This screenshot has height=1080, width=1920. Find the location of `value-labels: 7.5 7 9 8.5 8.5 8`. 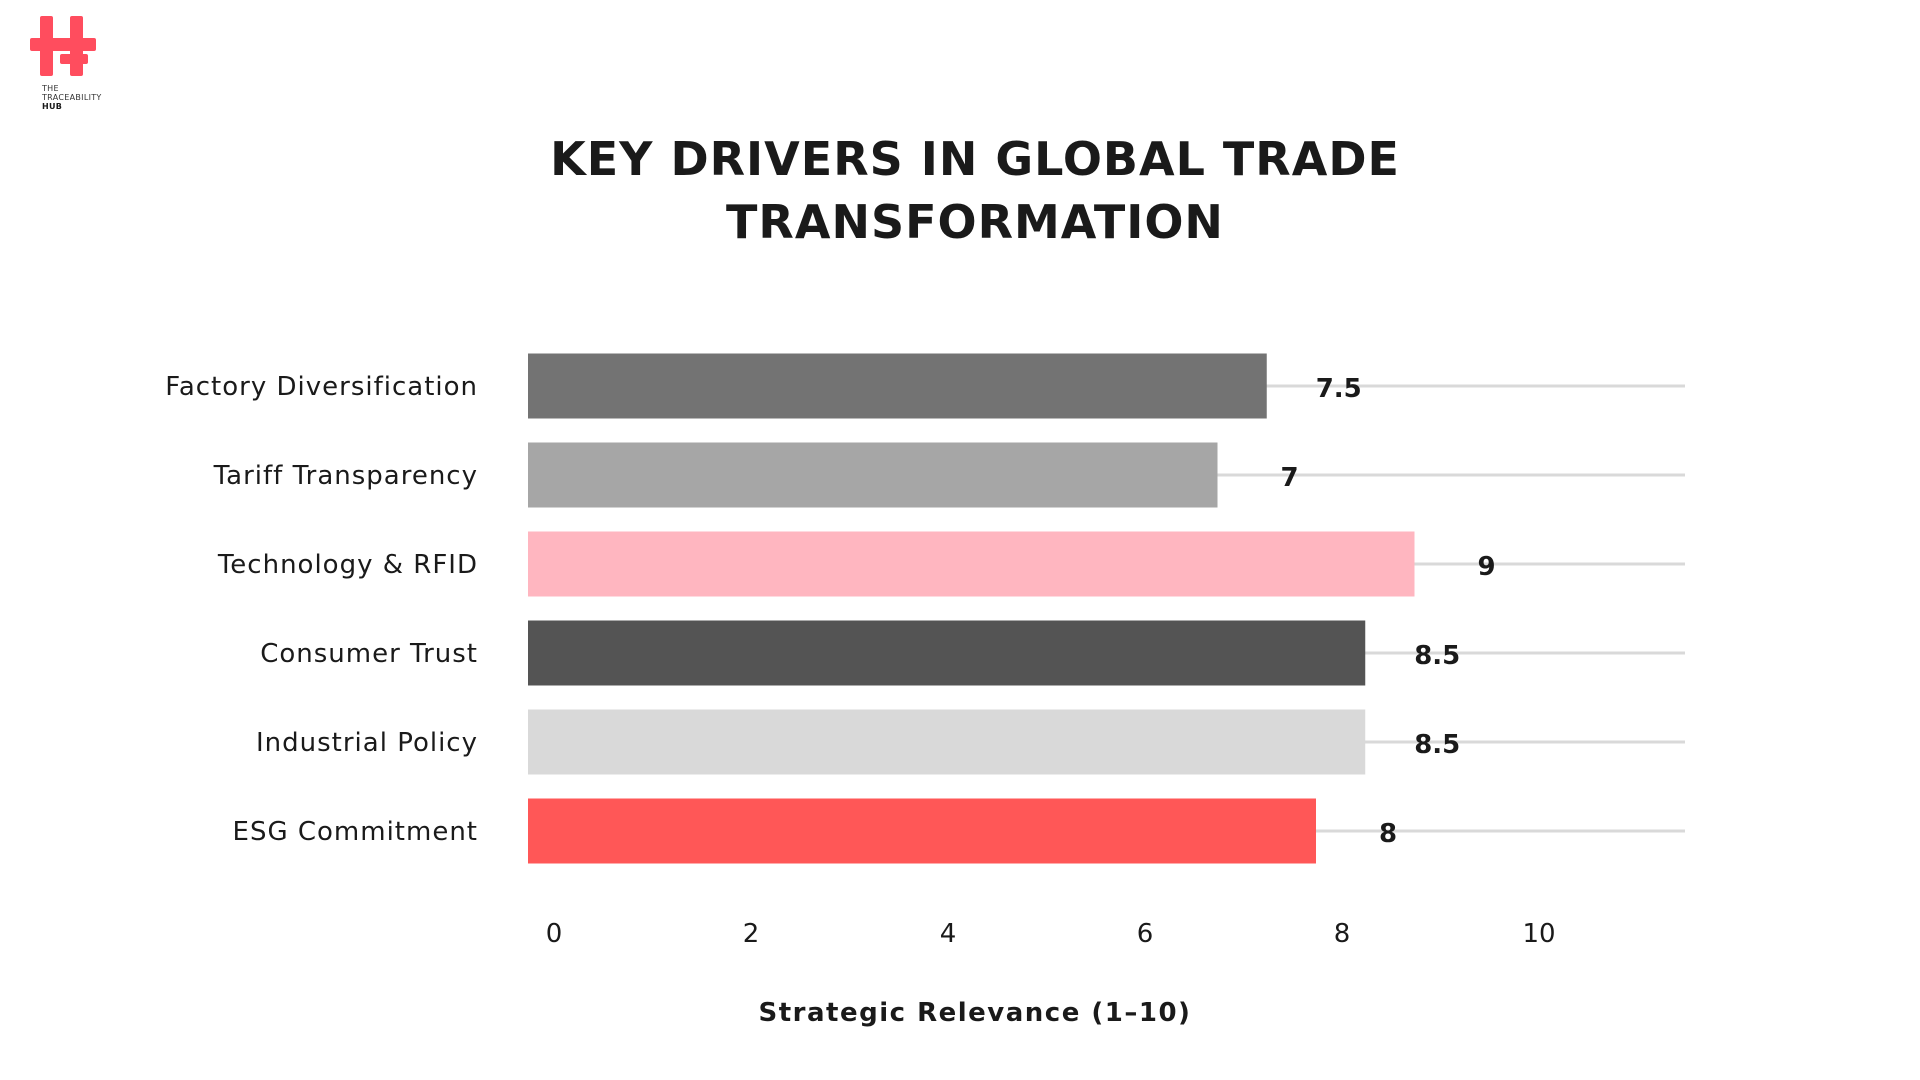

value-labels: 7.5 7 9 8.5 8.5 8 is located at coordinates (1387, 611).